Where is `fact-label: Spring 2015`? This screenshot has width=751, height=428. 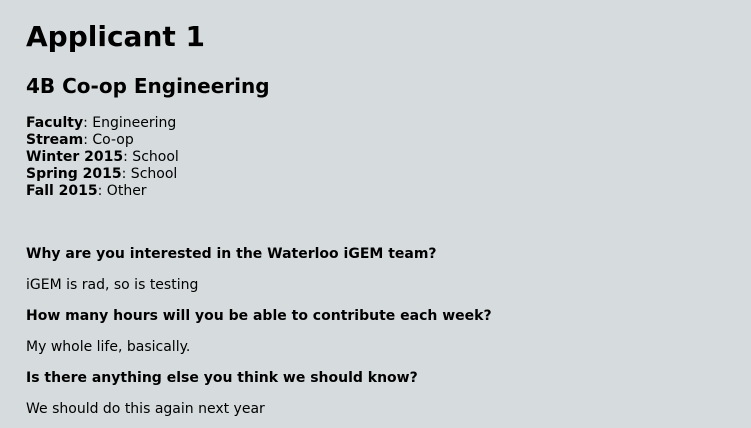 fact-label: Spring 2015 is located at coordinates (74, 174).